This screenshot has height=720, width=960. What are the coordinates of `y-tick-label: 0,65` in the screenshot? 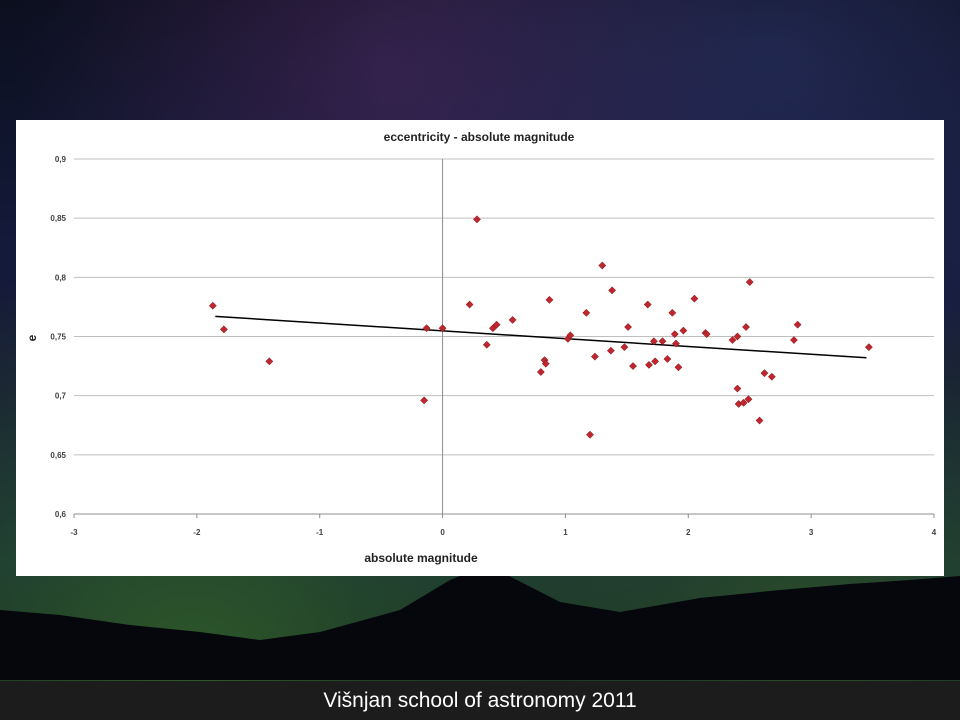 It's located at (58, 455).